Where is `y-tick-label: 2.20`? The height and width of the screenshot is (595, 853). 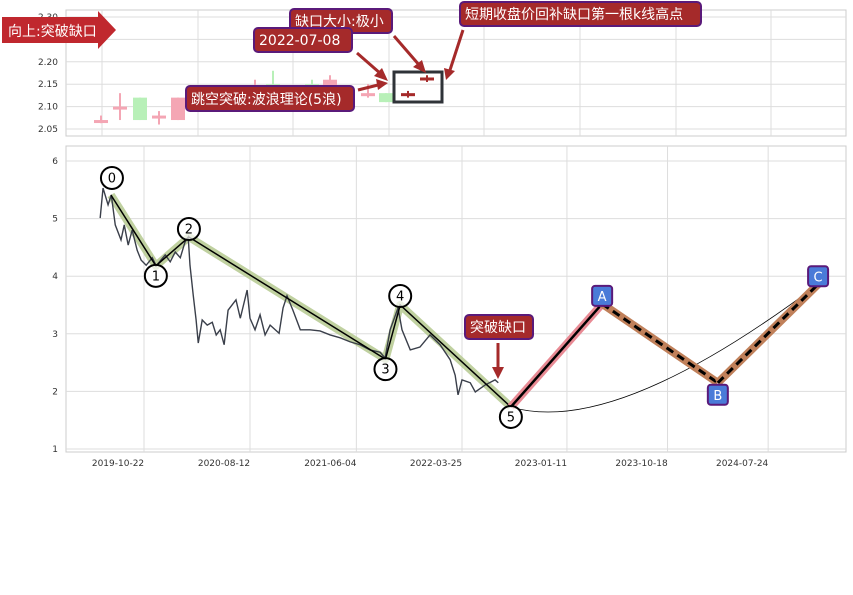
y-tick-label: 2.20 is located at coordinates (48, 63).